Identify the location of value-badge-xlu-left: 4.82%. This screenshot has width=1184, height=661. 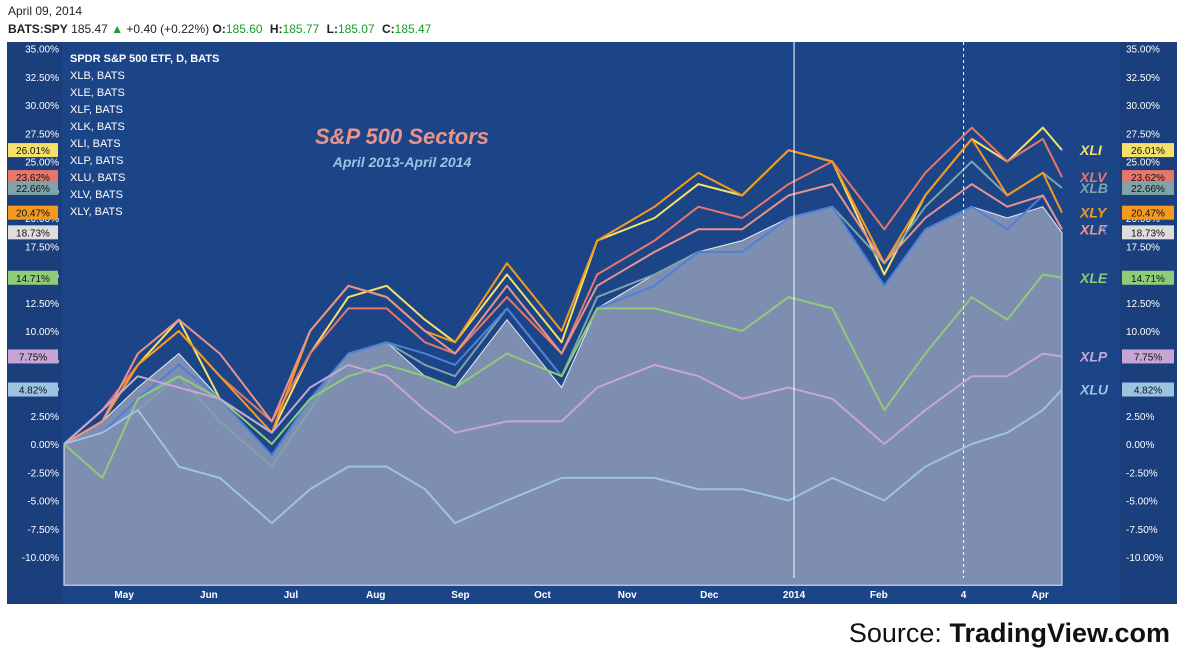
(33, 389).